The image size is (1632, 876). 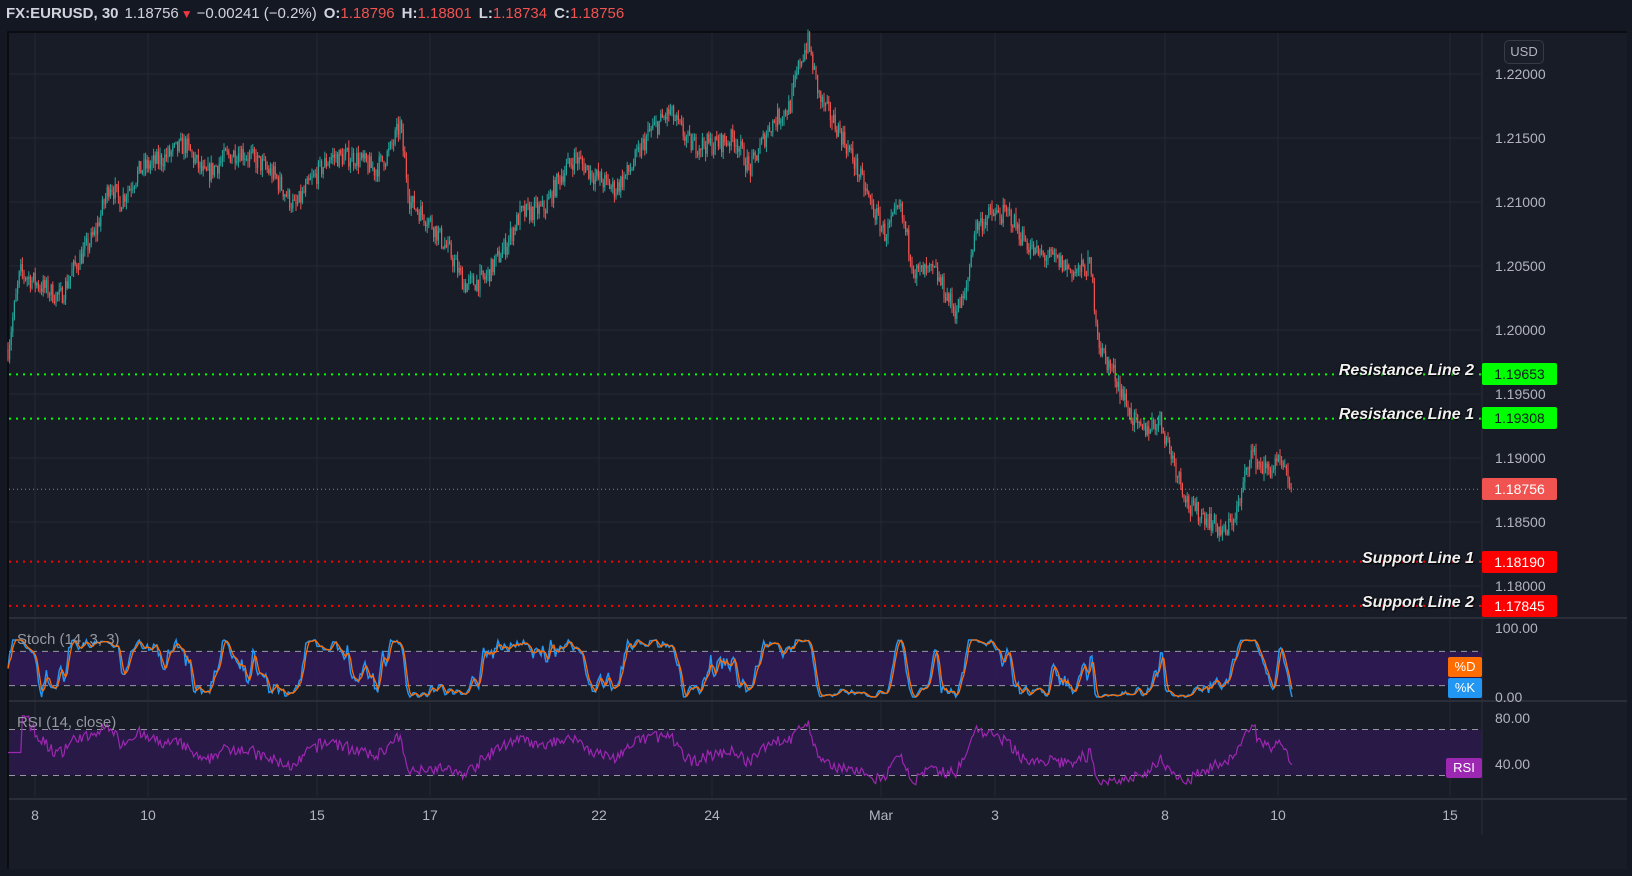 I want to click on open-label: O:, so click(x=332, y=13).